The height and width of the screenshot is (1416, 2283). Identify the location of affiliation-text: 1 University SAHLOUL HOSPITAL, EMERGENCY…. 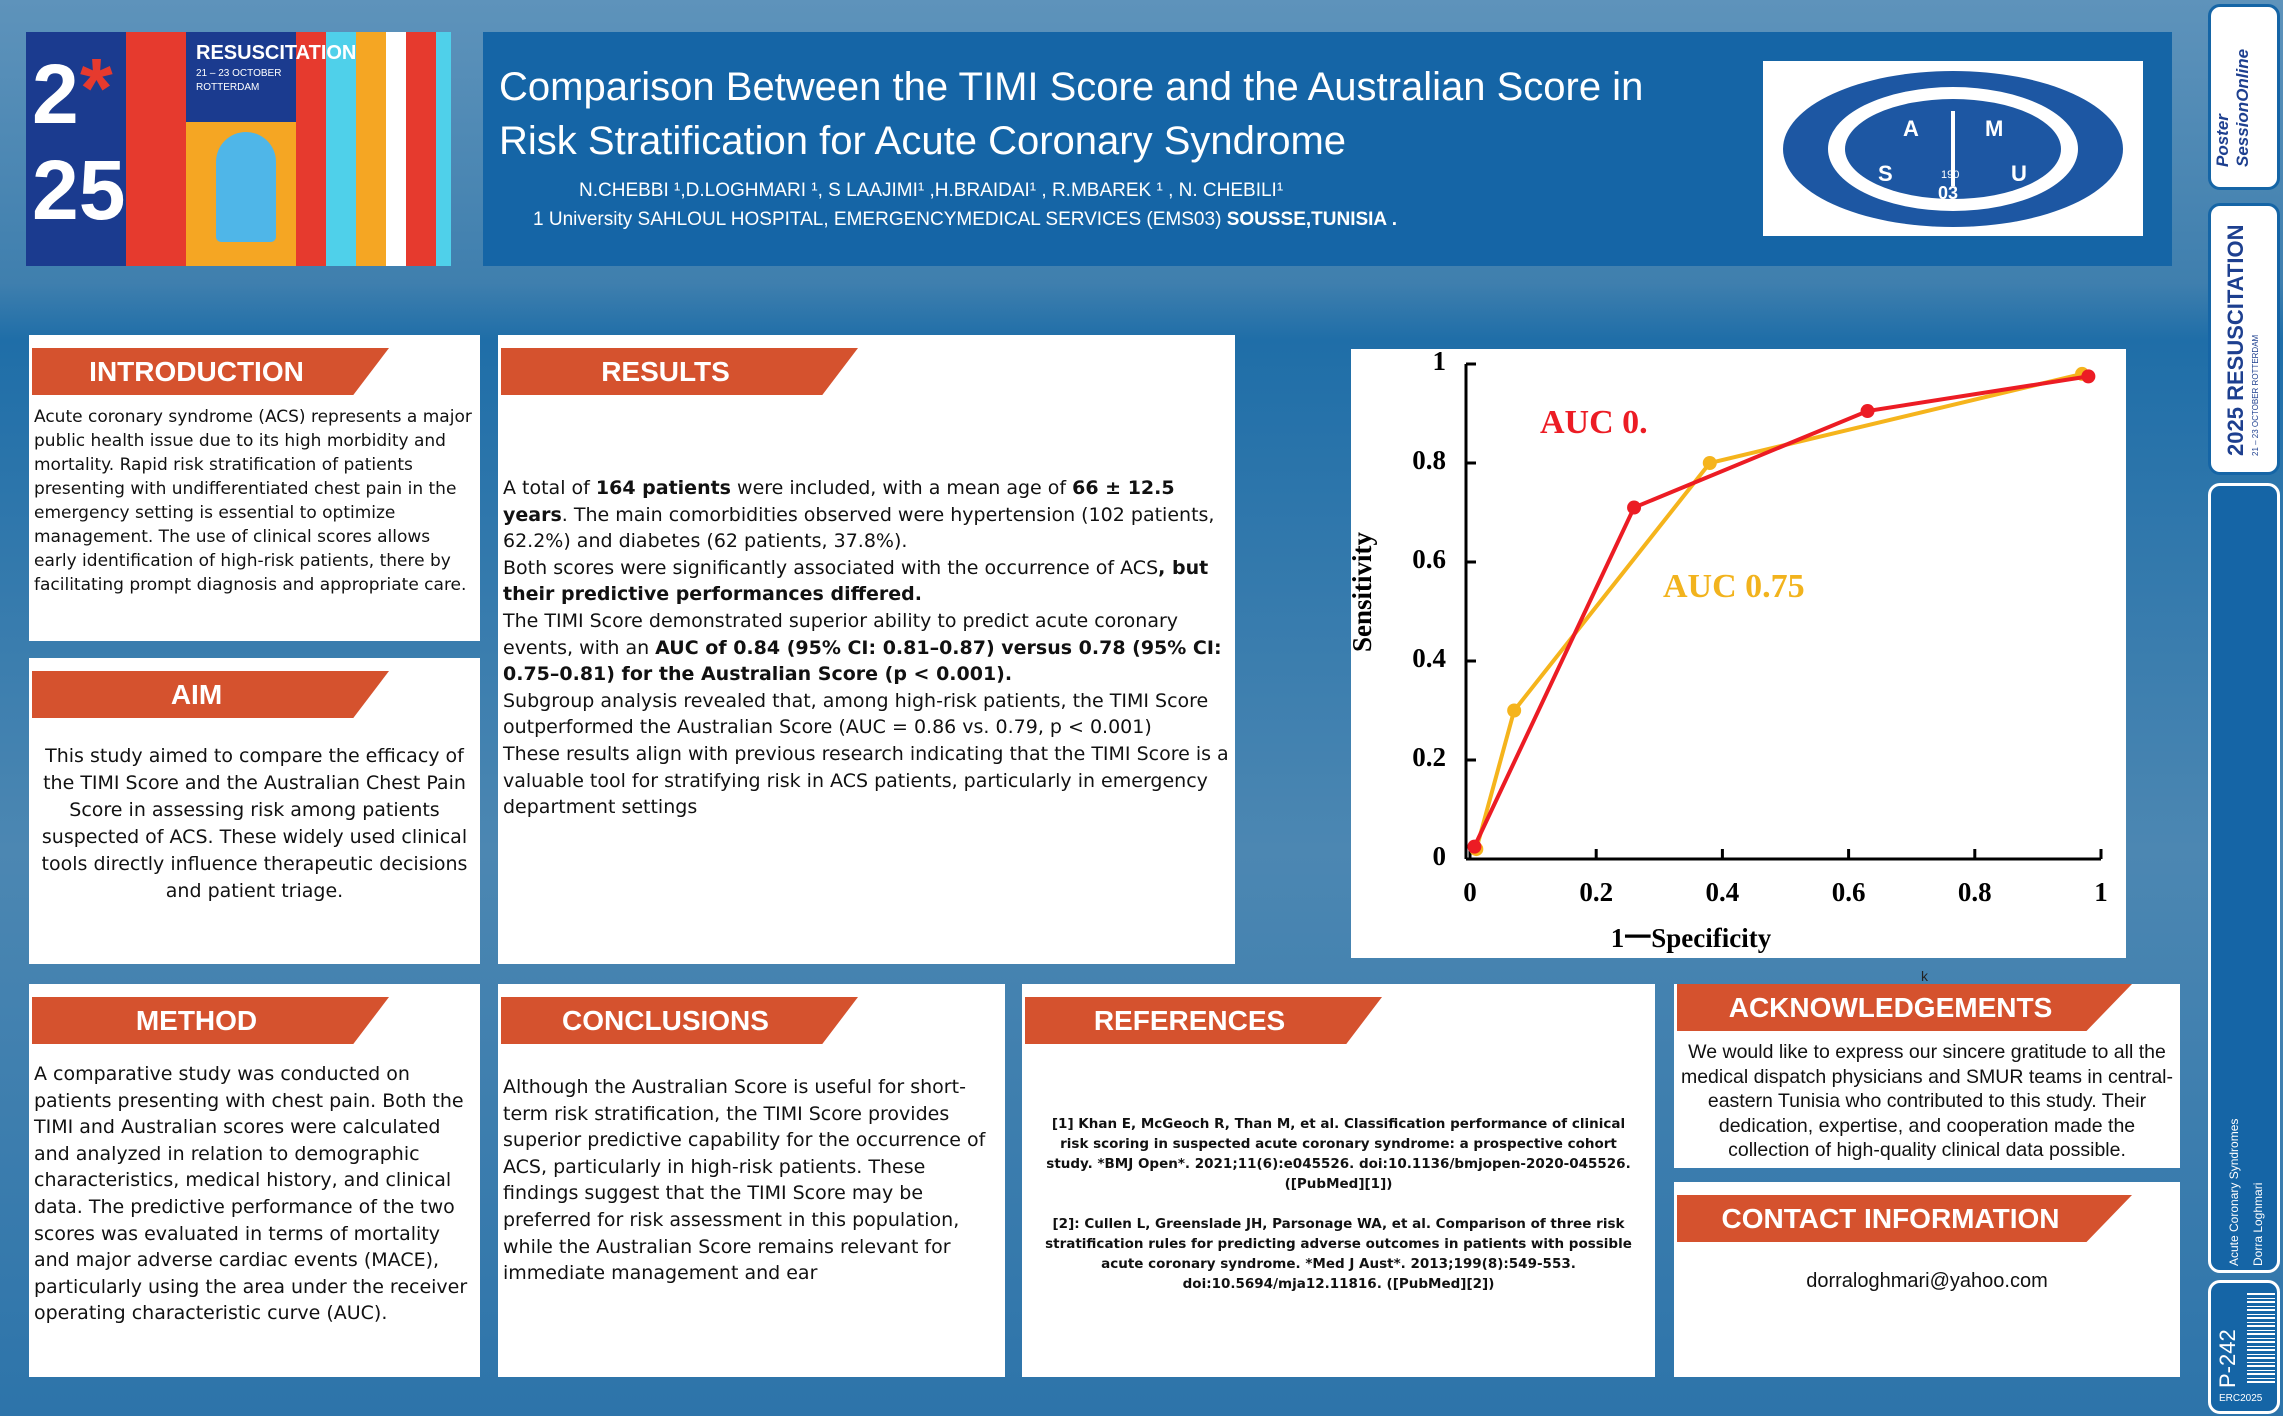
(880, 219).